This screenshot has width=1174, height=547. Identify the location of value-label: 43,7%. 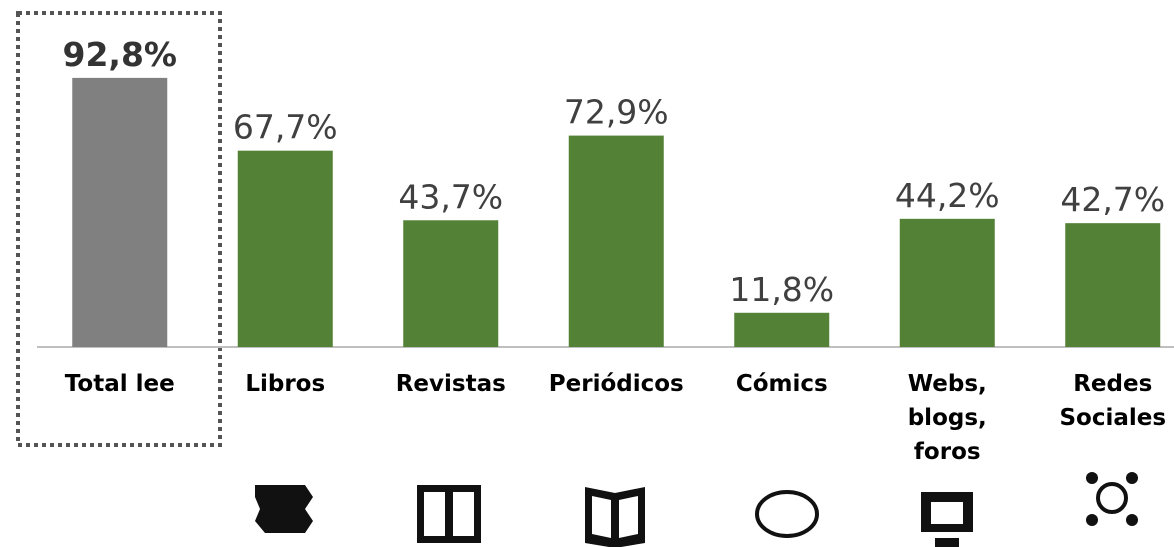
(450, 196).